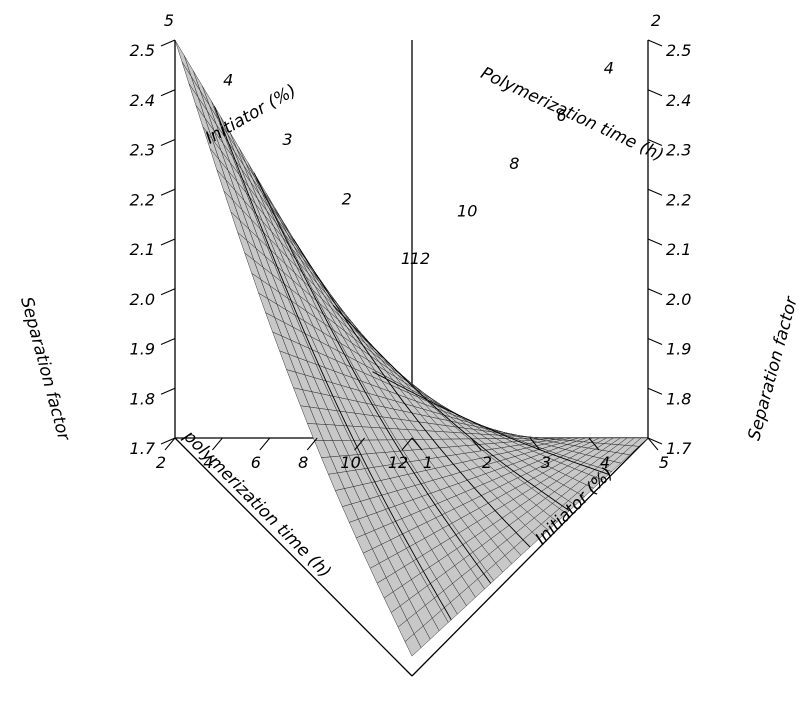  What do you see at coordinates (773, 368) in the screenshot?
I see `separation-axis-title-right: Separation factor` at bounding box center [773, 368].